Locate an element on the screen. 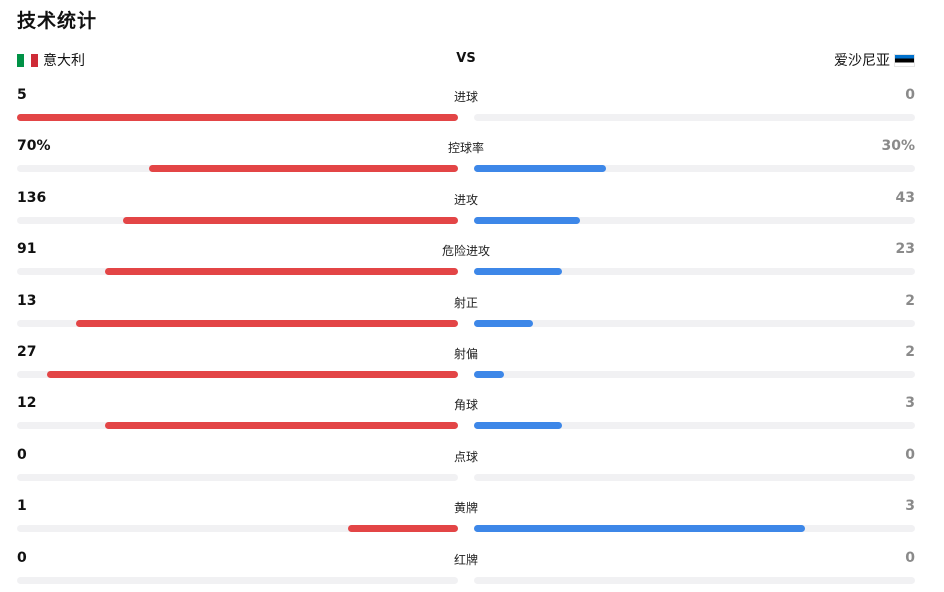 Image resolution: width=944 pixels, height=592 pixels. stat-row: 1 黄牌 3 is located at coordinates (466, 519).